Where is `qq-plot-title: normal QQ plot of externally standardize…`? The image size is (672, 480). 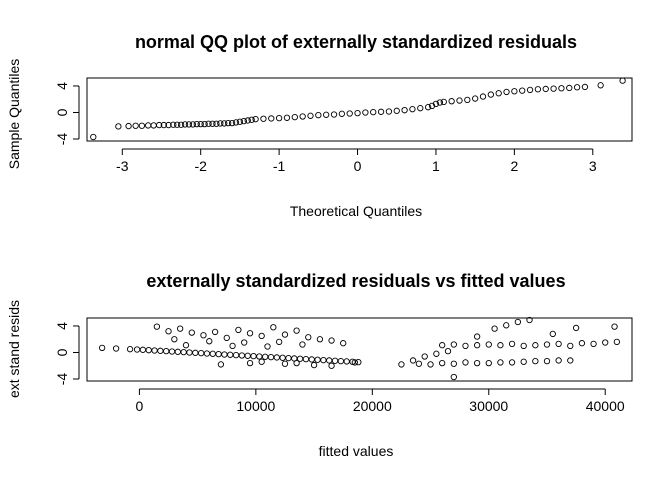 qq-plot-title: normal QQ plot of externally standardize… is located at coordinates (356, 42).